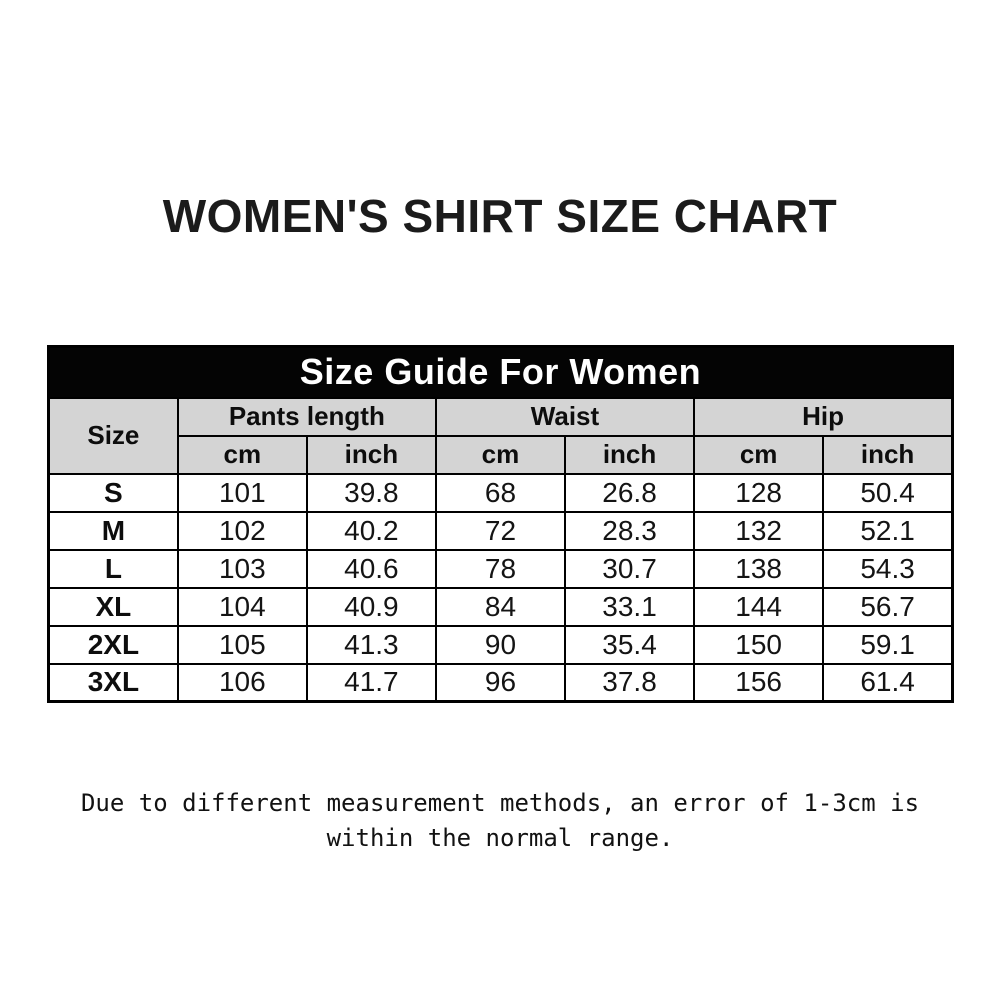  I want to click on value-cell: 90, so click(500, 644).